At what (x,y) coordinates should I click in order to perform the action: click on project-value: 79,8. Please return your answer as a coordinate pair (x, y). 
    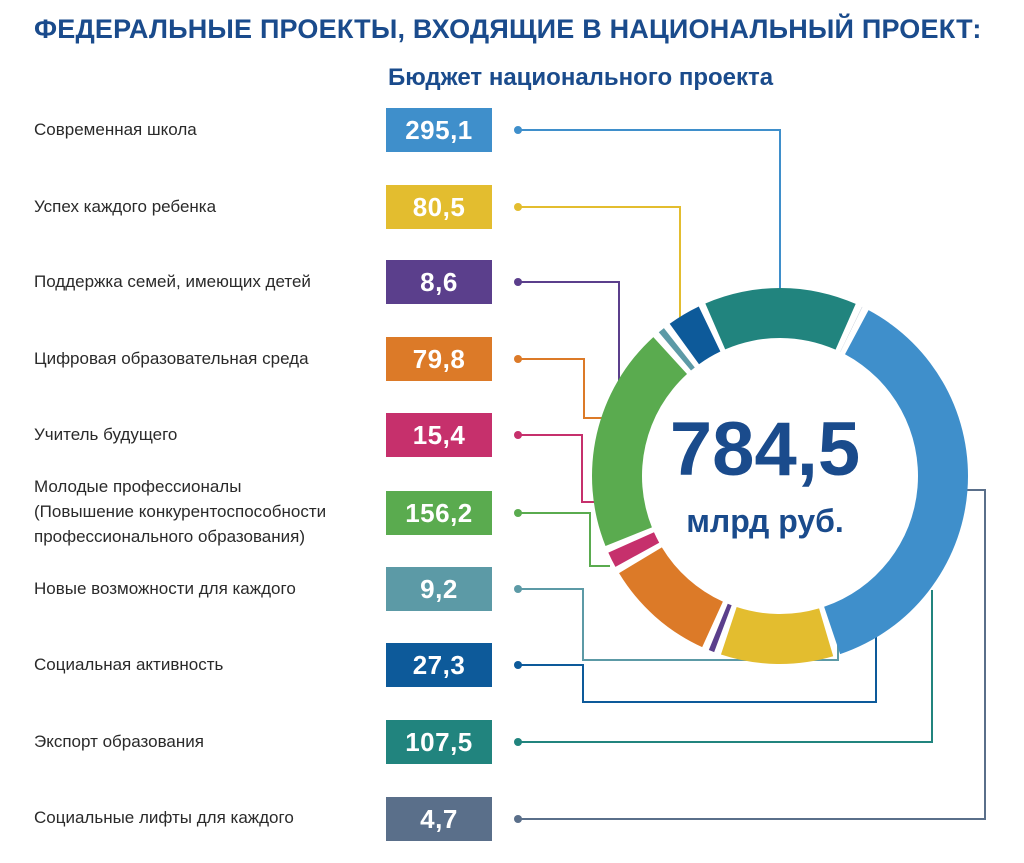
    Looking at the image, I should click on (439, 359).